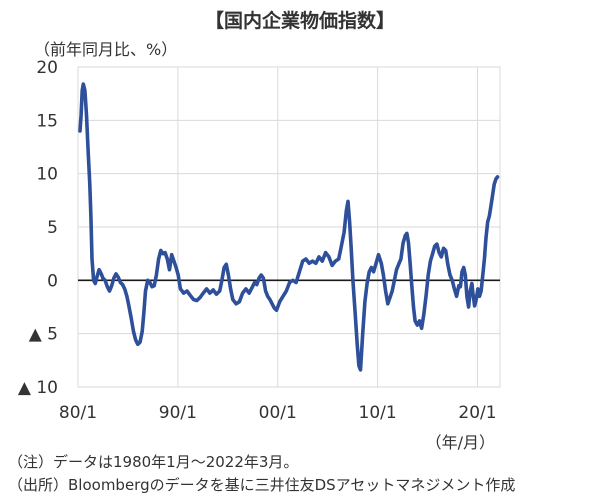 The image size is (600, 502). I want to click on x-axis-ticks: 80/1 90/1 00/1 10/1 20/1, so click(278, 413).